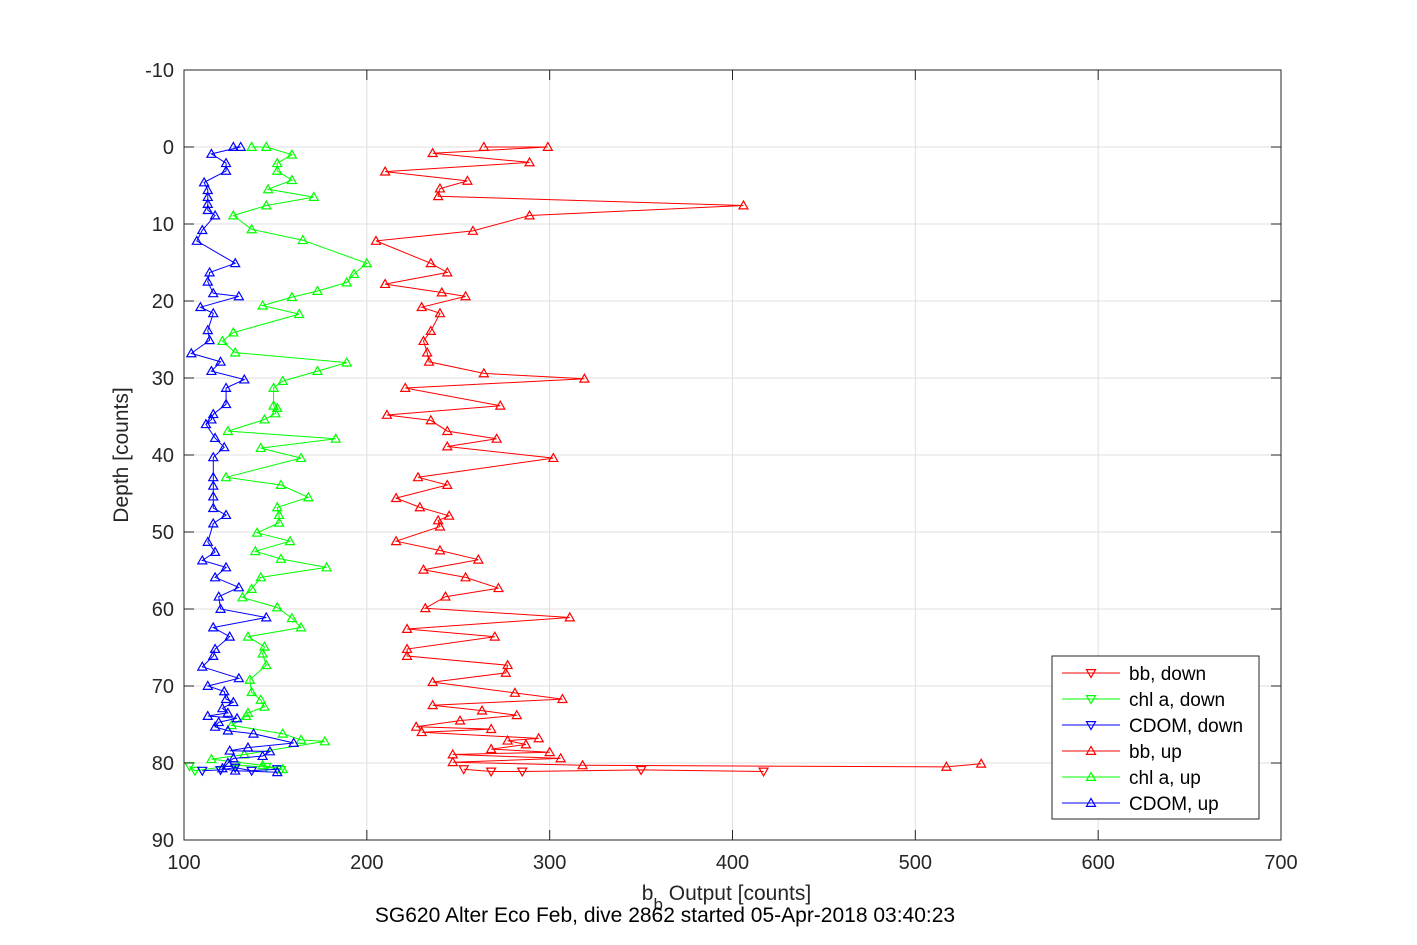 The width and height of the screenshot is (1417, 945). Describe the element at coordinates (242, 459) in the screenshot. I see `series-cdom-up` at that location.